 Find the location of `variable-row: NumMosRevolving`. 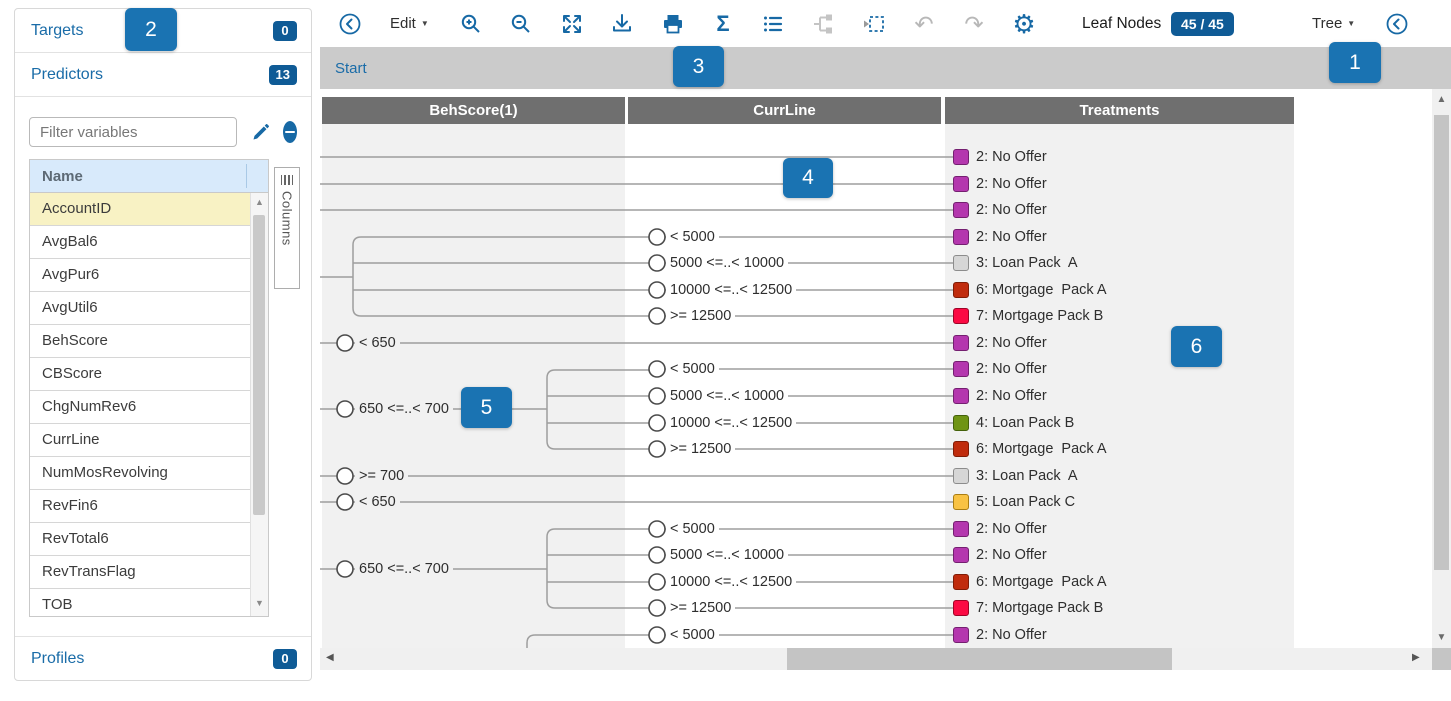

variable-row: NumMosRevolving is located at coordinates (140, 473).